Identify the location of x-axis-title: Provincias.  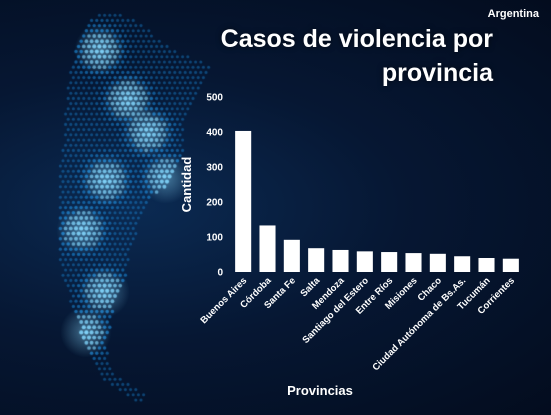
(320, 390).